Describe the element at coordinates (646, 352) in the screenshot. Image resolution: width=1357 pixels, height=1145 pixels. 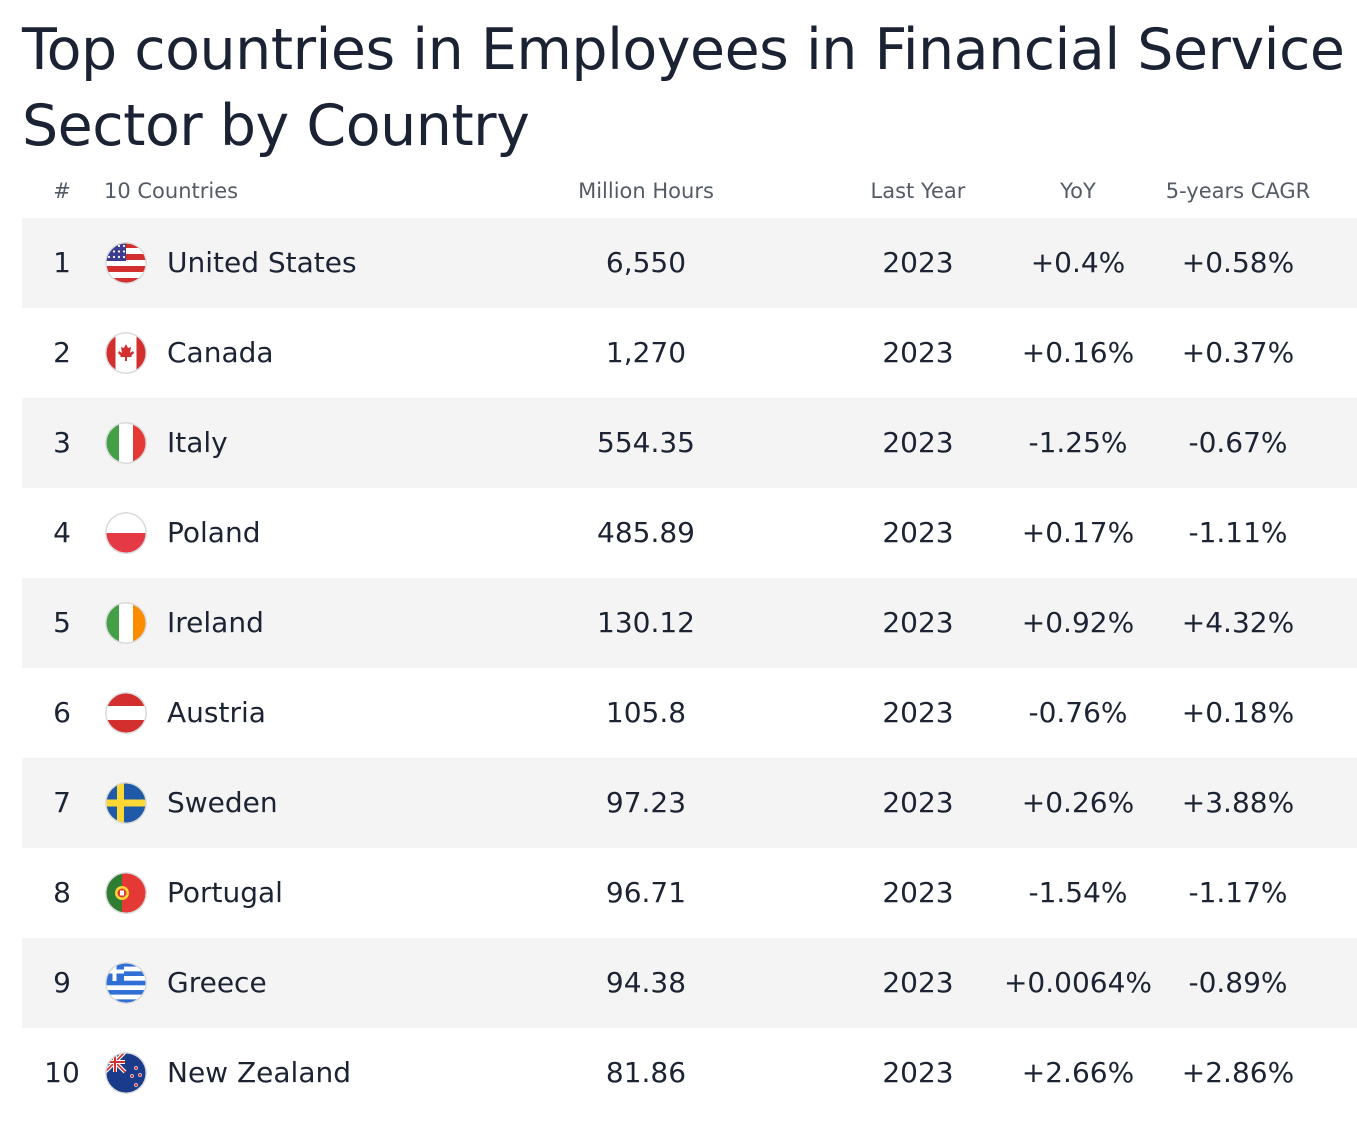
I see `value-cell: 1,270` at that location.